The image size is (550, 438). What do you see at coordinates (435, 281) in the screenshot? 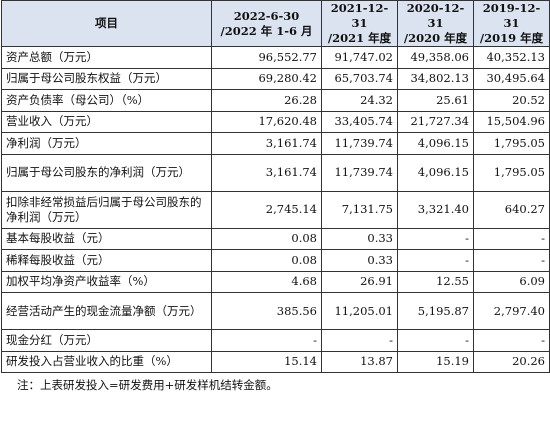
I see `row-value: 12.55` at bounding box center [435, 281].